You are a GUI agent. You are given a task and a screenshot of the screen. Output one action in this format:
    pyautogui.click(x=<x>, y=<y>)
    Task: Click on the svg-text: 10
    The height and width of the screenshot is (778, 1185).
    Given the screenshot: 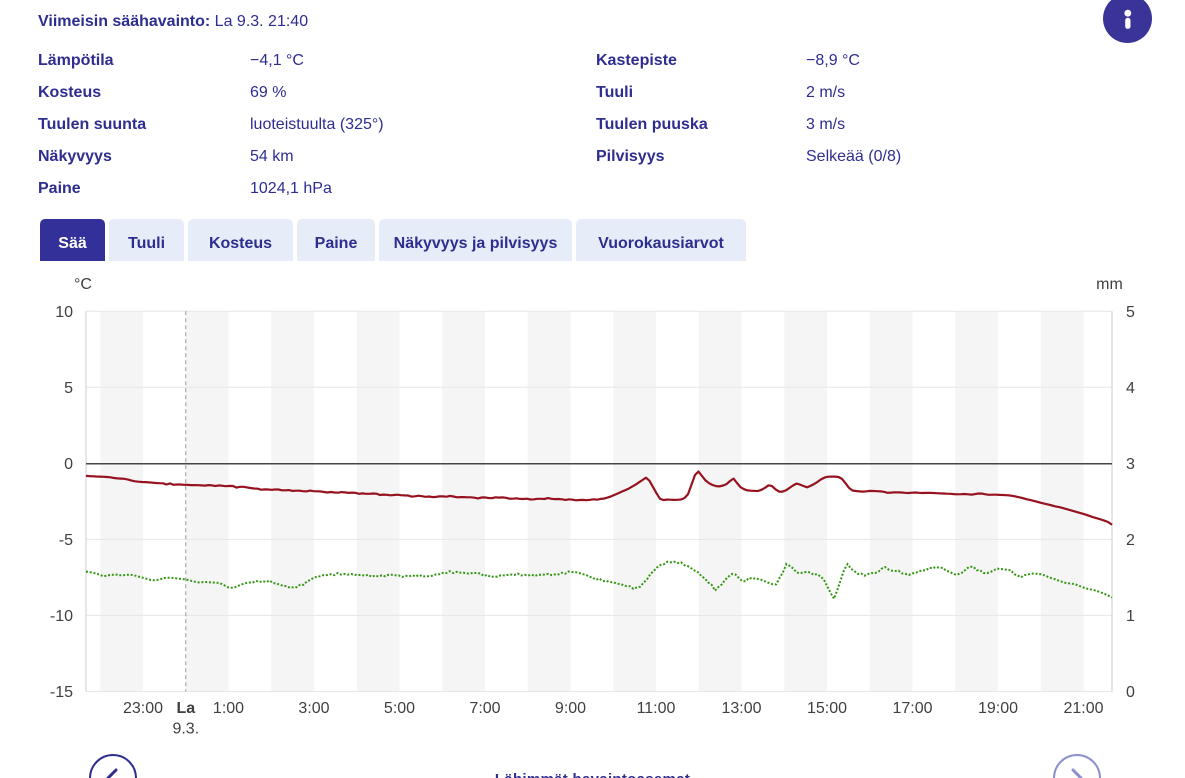 What is the action you would take?
    pyautogui.click(x=64, y=312)
    